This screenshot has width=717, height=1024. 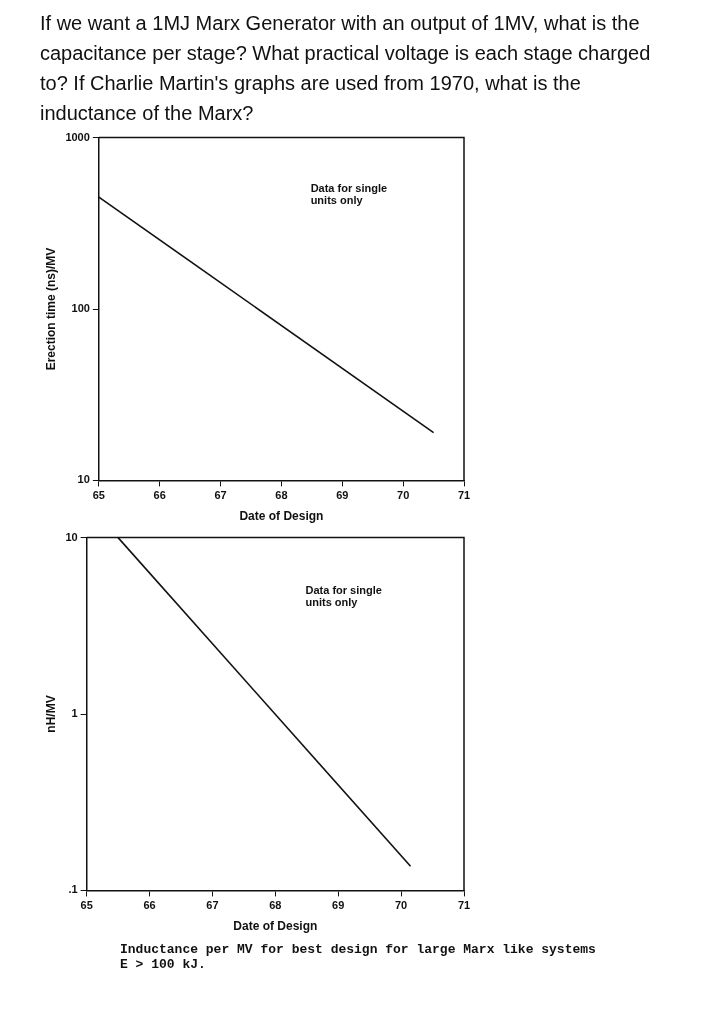 What do you see at coordinates (358, 957) in the screenshot?
I see `text: Inductance per MV for best design for large Marx like systems E > 100 kJ.` at bounding box center [358, 957].